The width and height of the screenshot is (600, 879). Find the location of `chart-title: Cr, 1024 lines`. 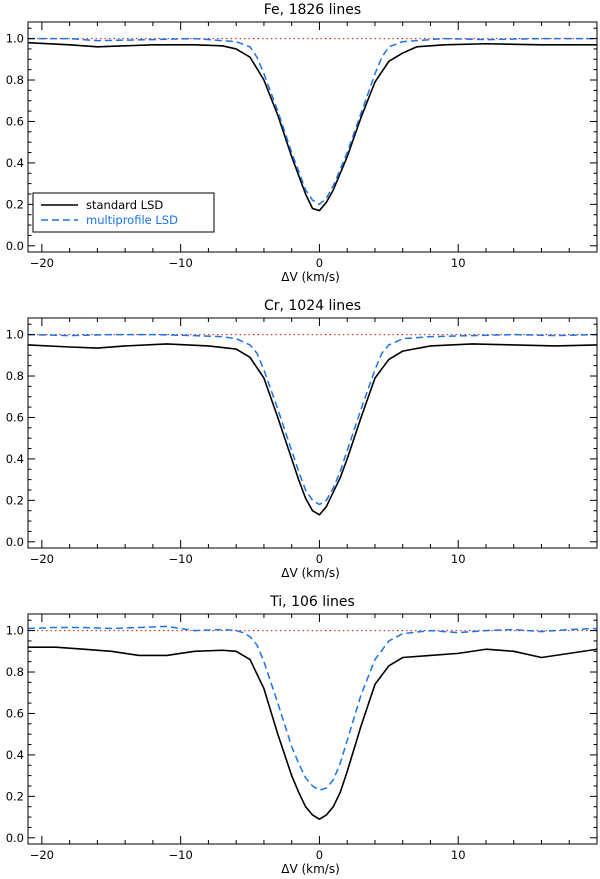

chart-title: Cr, 1024 lines is located at coordinates (312, 306).